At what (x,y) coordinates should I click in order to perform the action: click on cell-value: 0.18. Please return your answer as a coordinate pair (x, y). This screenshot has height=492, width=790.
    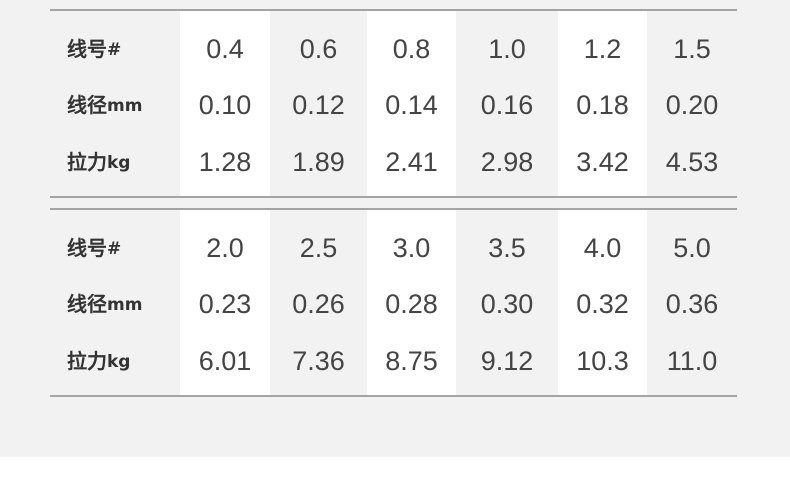
    Looking at the image, I should click on (602, 105).